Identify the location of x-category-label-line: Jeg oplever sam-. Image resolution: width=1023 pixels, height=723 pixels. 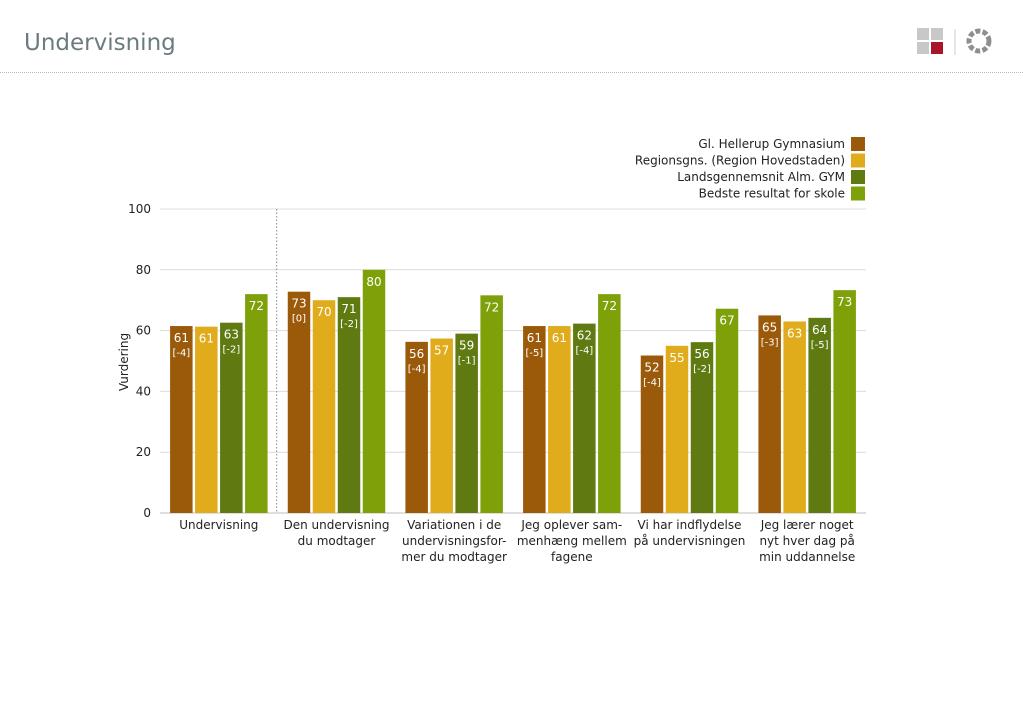
(571, 525).